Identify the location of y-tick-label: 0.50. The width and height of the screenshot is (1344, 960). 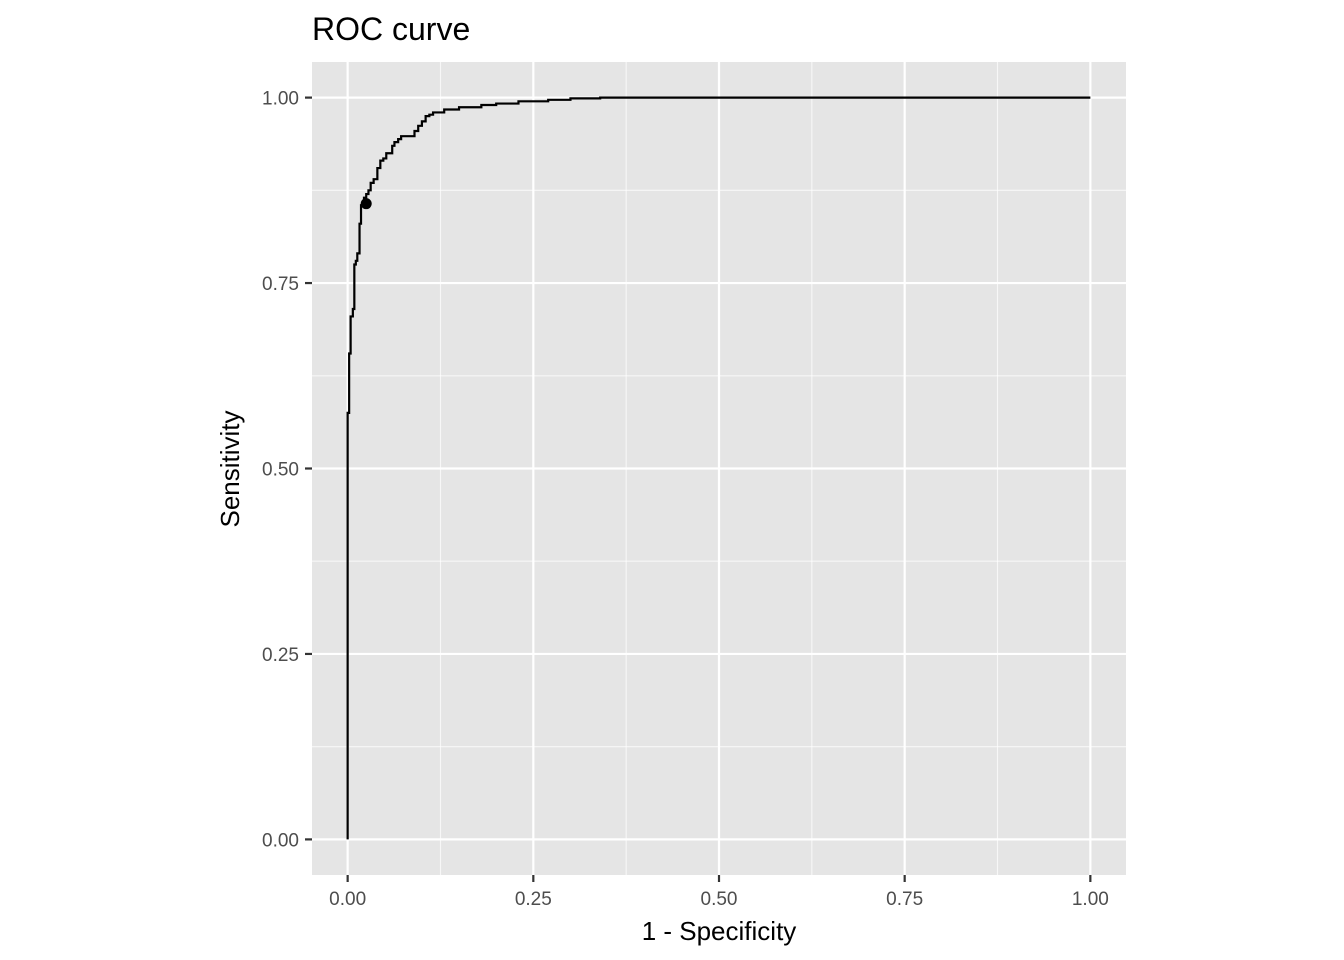
(280, 470).